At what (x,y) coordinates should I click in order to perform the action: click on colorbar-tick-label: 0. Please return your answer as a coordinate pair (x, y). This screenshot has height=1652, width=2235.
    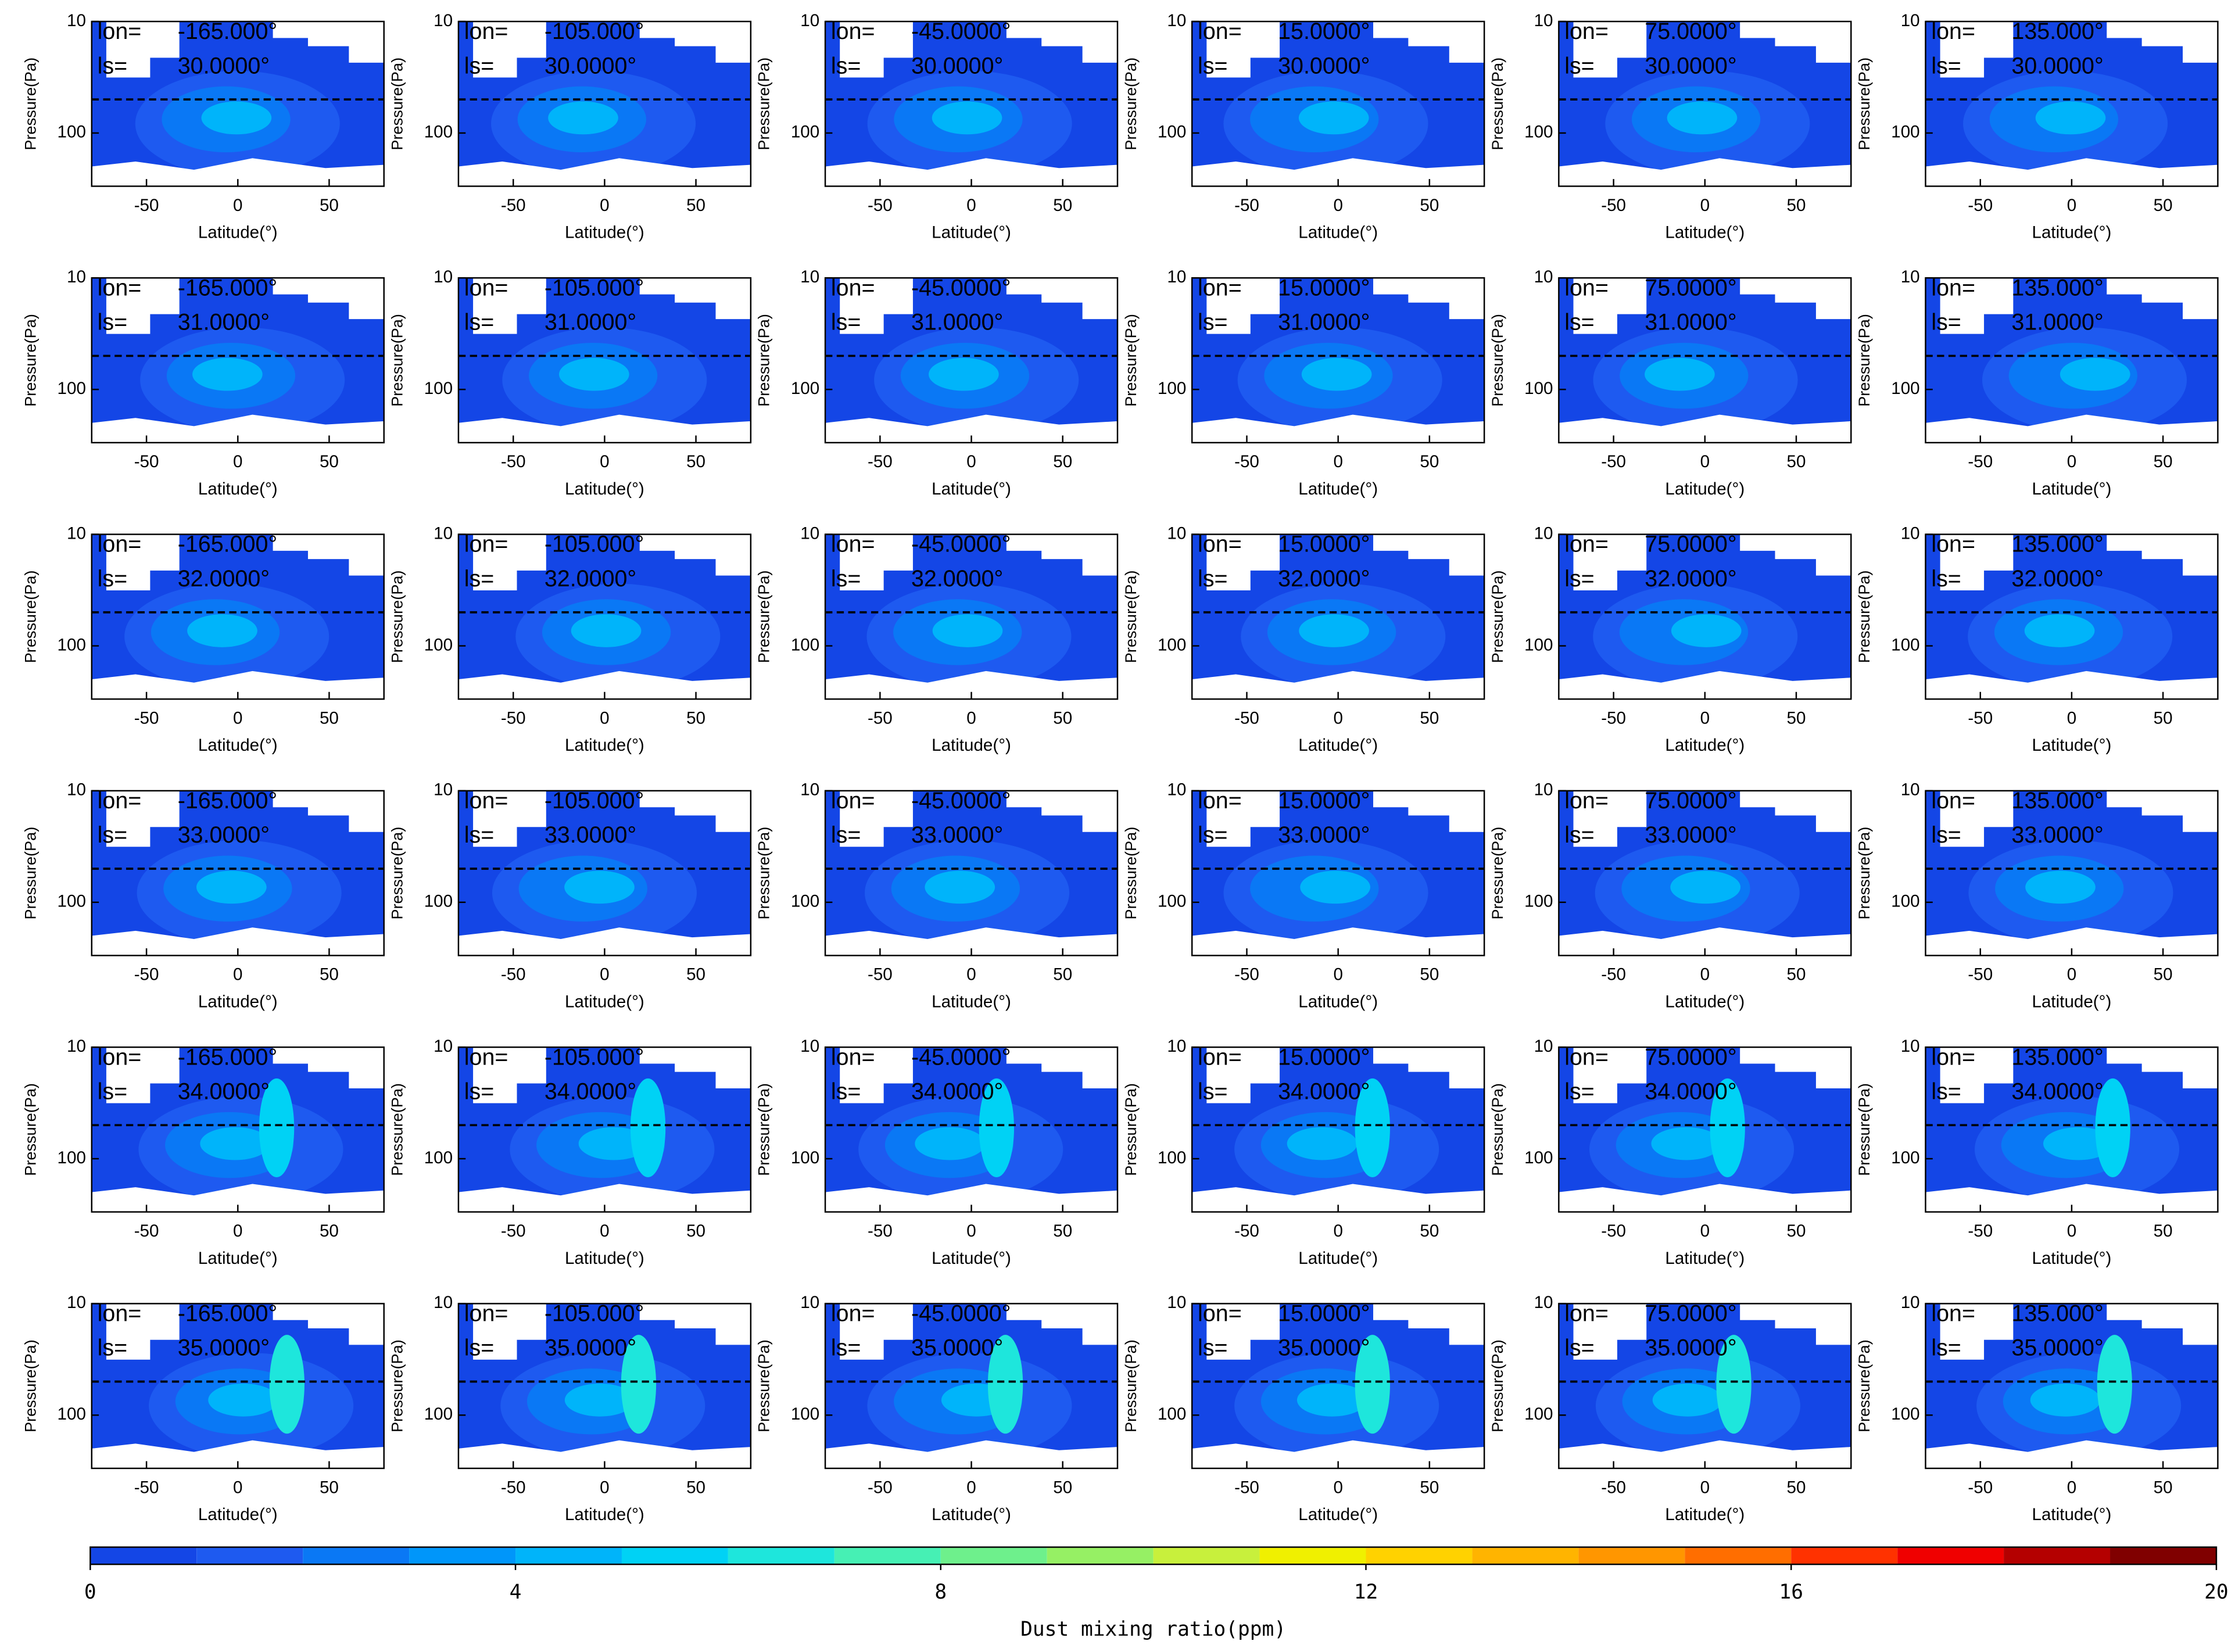
    Looking at the image, I should click on (90, 1592).